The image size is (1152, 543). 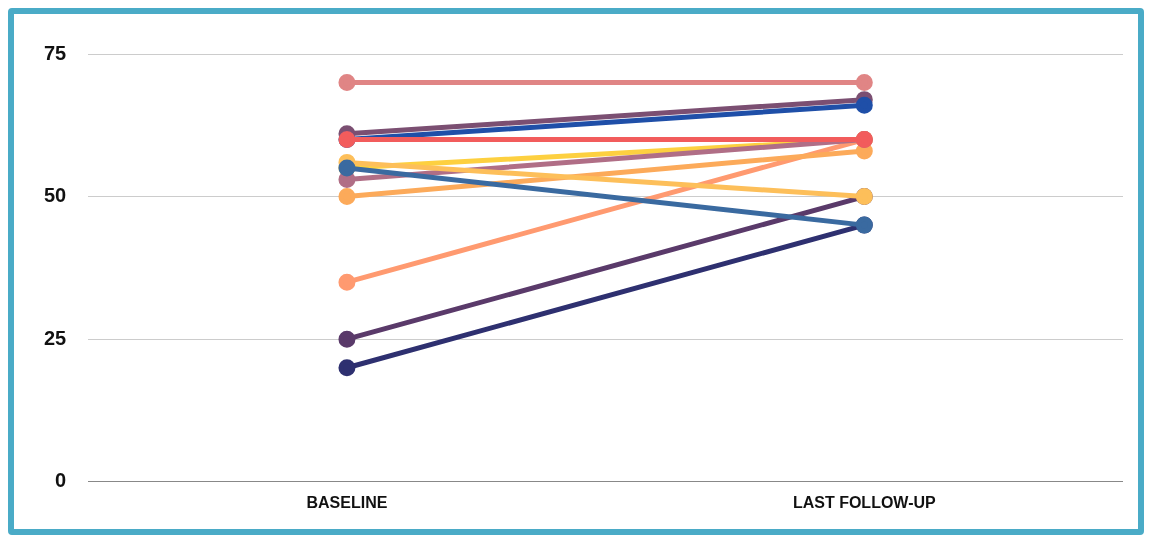 I want to click on y-tick-label: 75, so click(x=55, y=52).